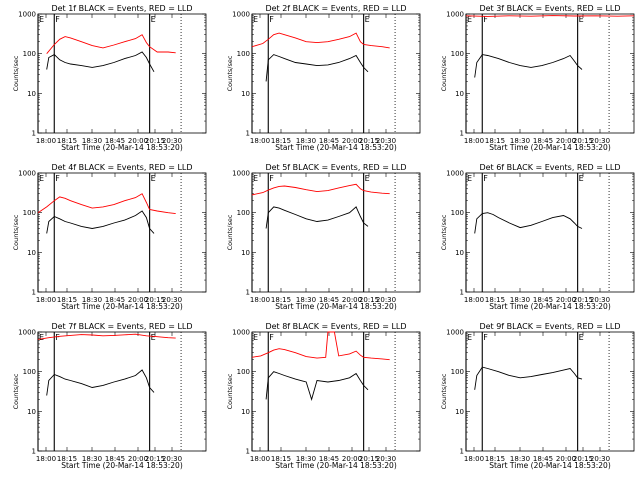  What do you see at coordinates (121, 8) in the screenshot?
I see `panel-title: Det 1f BLACK = Events, RED = LLD` at bounding box center [121, 8].